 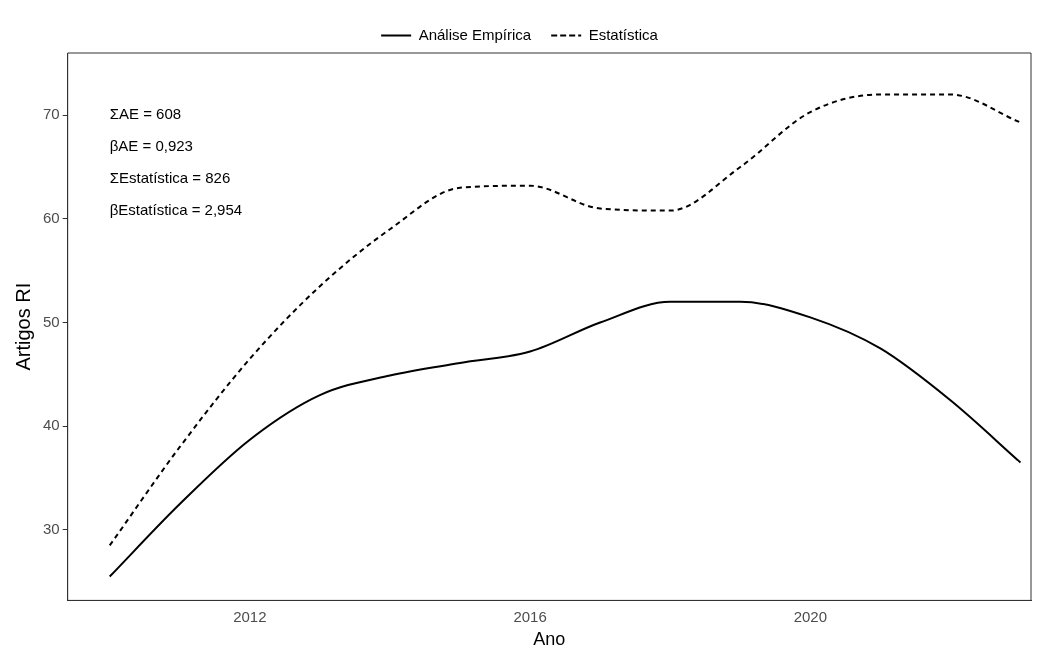 I want to click on legend-label: Estatística, so click(x=623, y=34).